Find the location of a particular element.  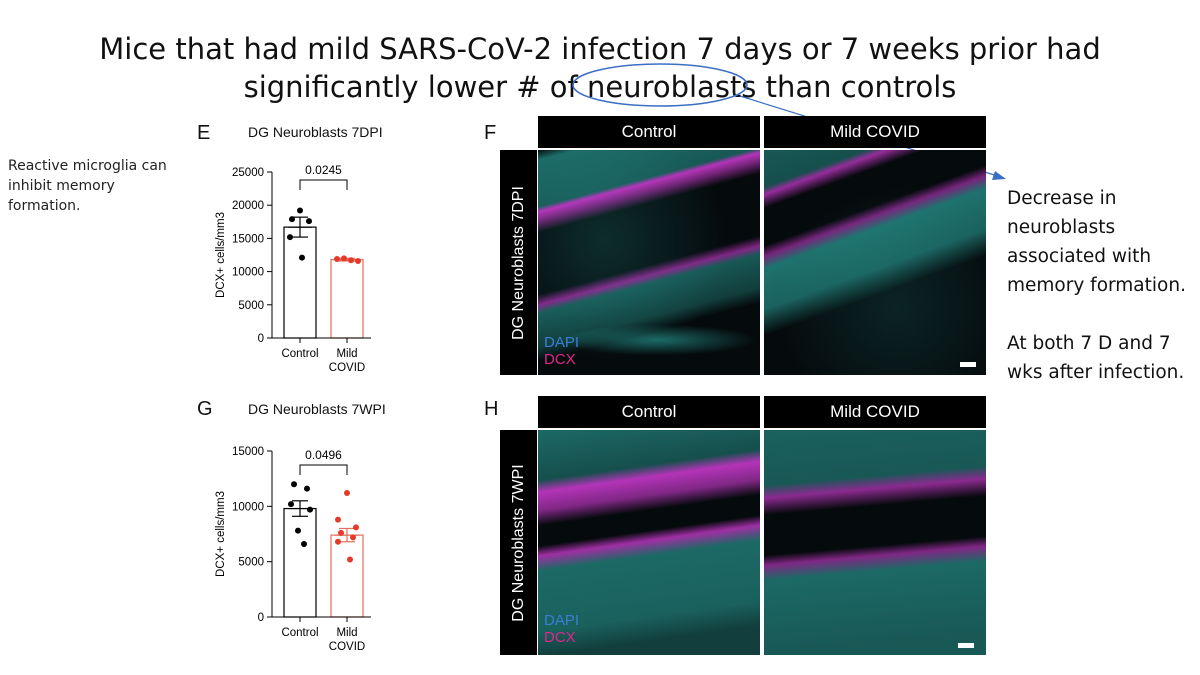

annotation-arrow-head is located at coordinates (999, 175).